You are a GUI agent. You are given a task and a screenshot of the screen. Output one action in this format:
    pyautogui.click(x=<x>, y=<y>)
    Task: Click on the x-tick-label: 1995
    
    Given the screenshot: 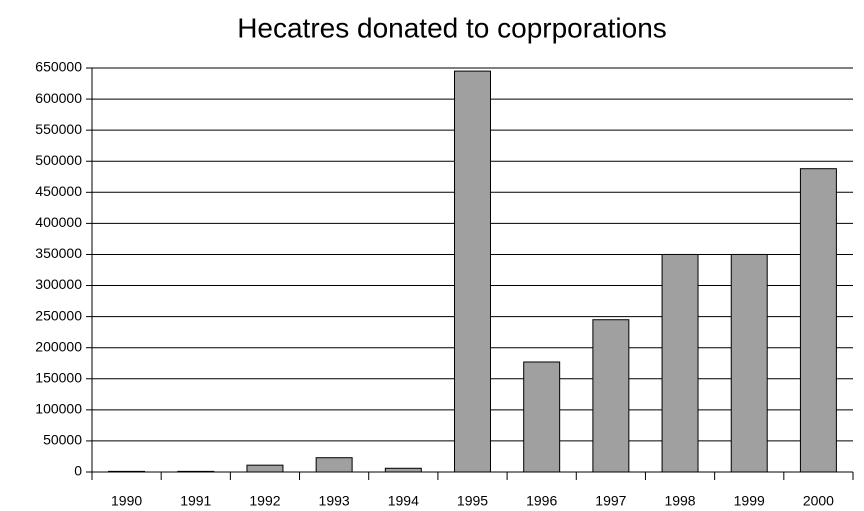 What is the action you would take?
    pyautogui.click(x=472, y=501)
    